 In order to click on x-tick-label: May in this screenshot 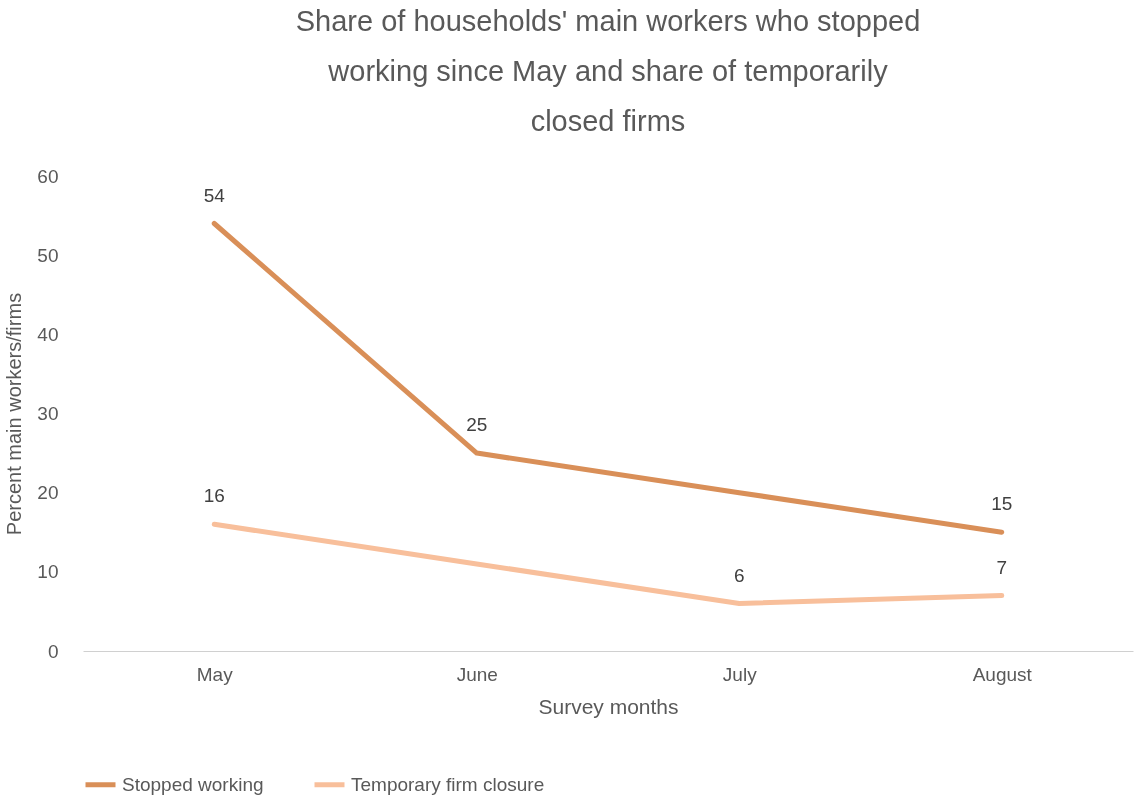, I will do `click(215, 674)`.